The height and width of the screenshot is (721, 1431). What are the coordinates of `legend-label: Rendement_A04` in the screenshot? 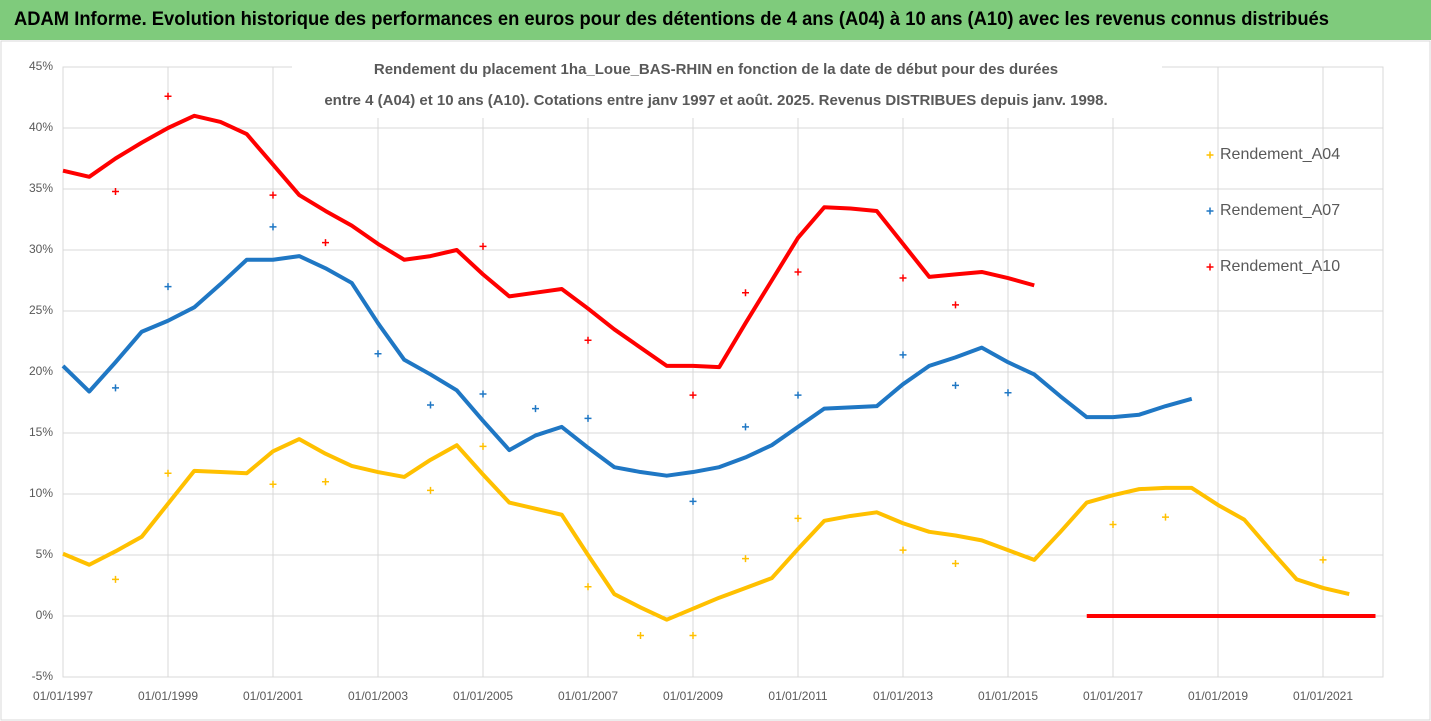 It's located at (1280, 154).